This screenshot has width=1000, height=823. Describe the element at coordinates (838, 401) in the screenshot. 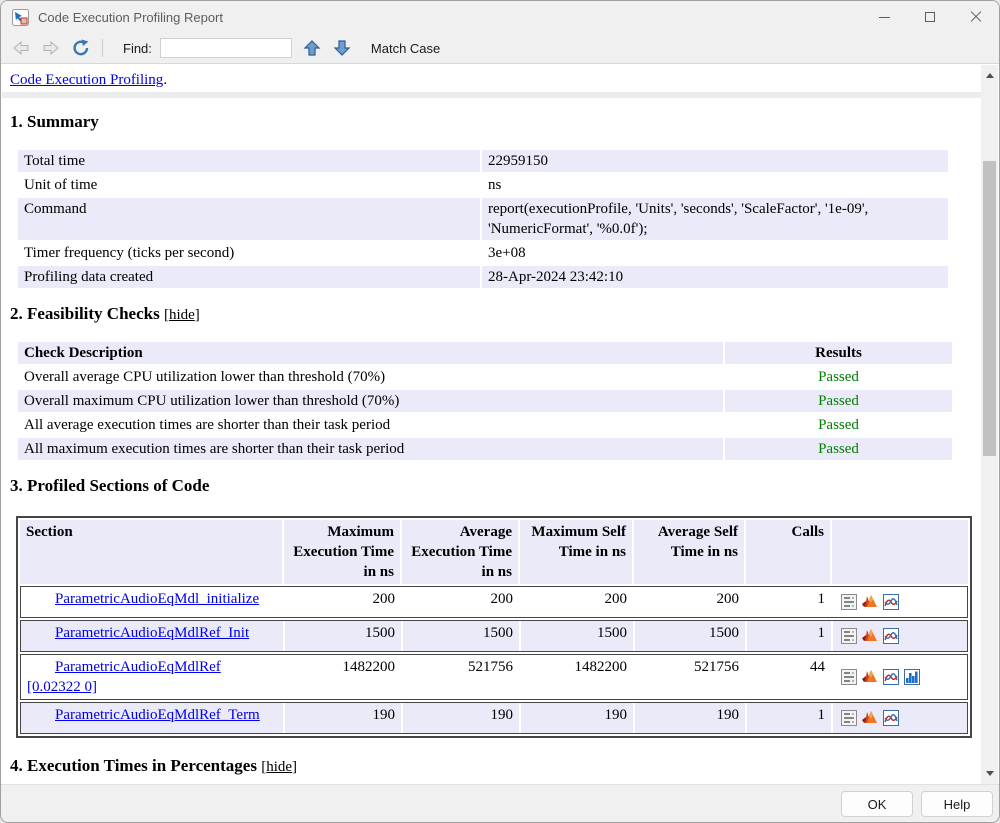

I see `check-result: Passed` at that location.